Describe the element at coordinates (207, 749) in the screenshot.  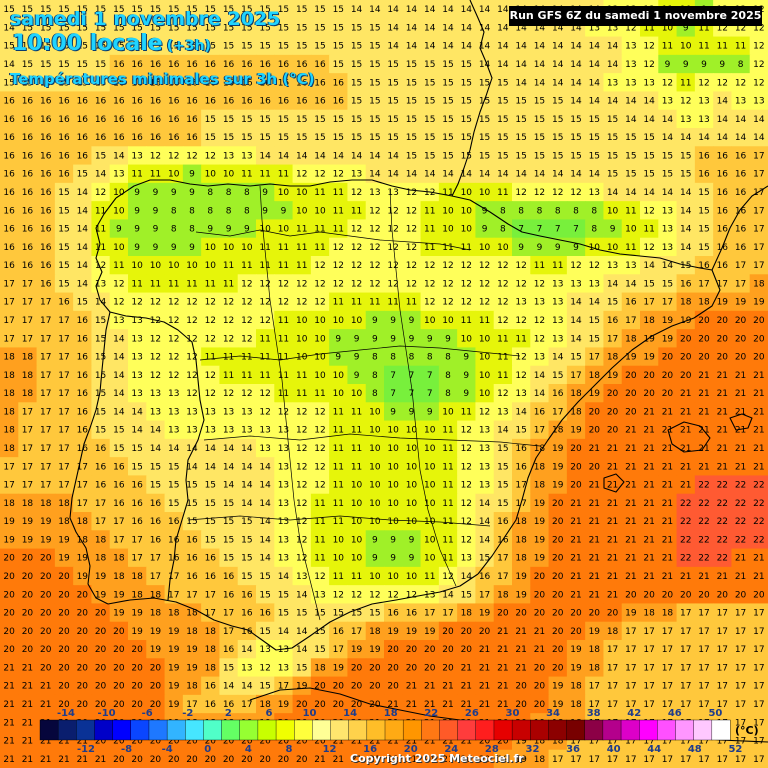
I see `legend-label-bottom: 0` at that location.